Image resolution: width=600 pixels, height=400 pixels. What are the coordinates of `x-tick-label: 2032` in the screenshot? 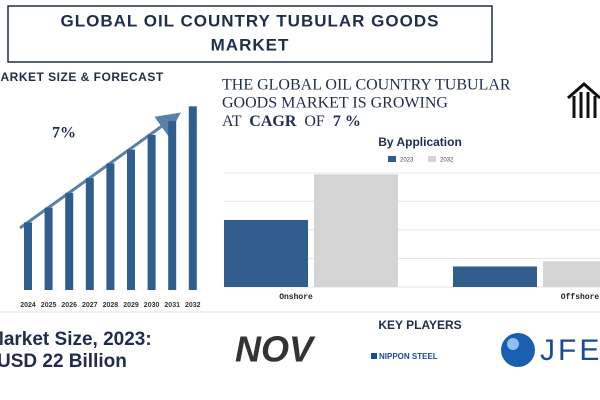 It's located at (193, 305).